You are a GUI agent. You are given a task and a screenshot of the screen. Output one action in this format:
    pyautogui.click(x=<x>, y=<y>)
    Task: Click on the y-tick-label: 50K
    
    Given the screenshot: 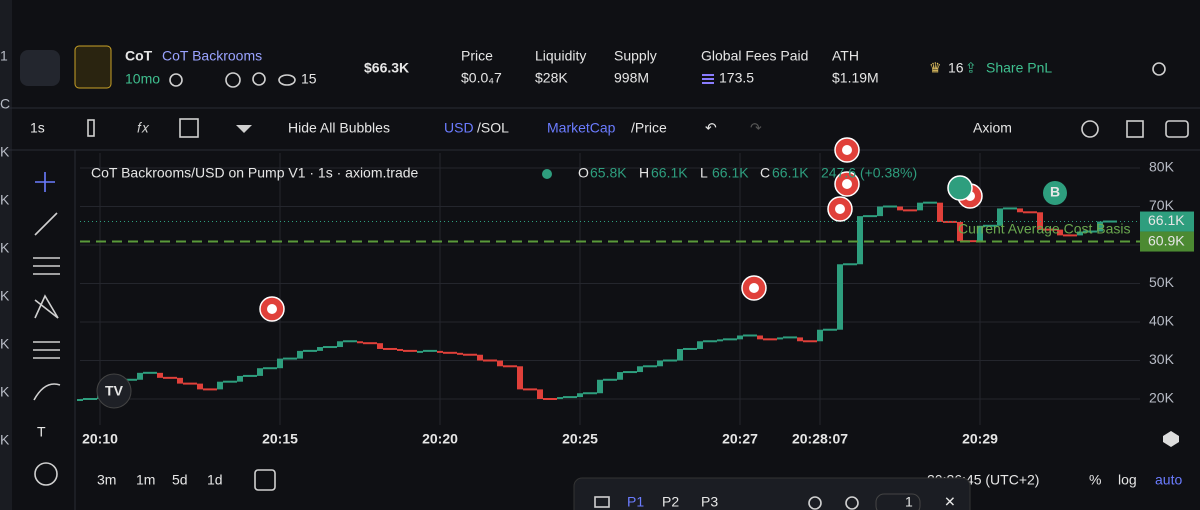 What is the action you would take?
    pyautogui.click(x=1162, y=282)
    